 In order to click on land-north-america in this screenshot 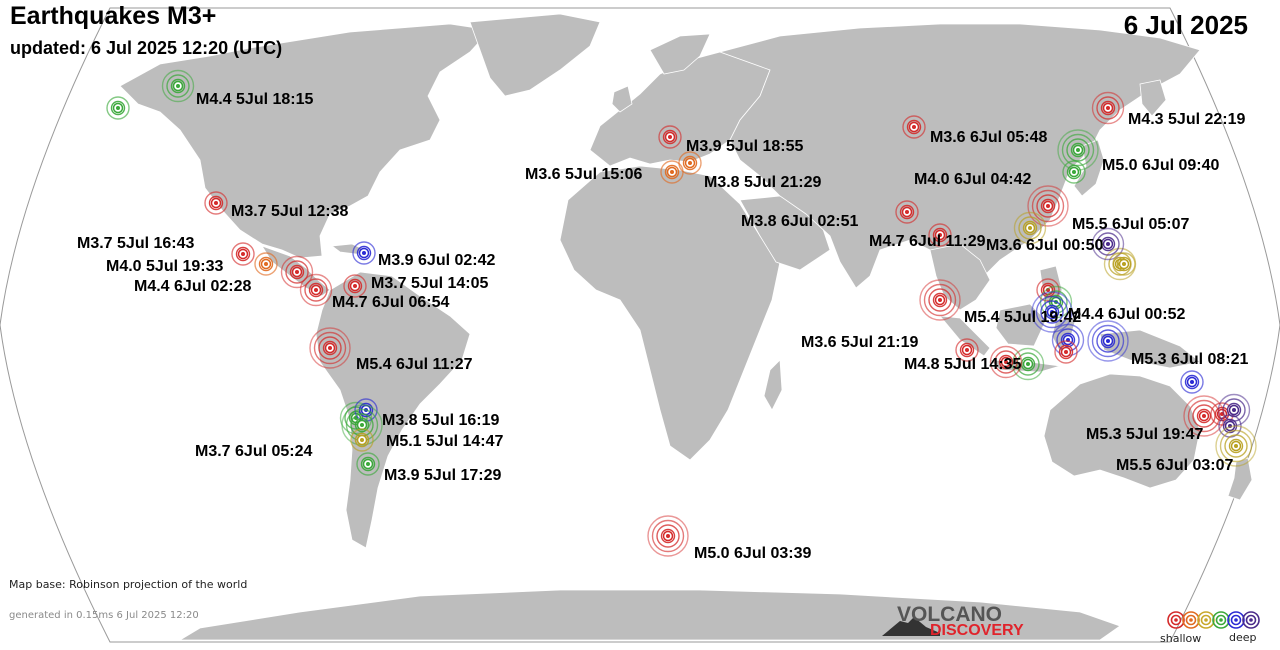, I will do `click(305, 141)`.